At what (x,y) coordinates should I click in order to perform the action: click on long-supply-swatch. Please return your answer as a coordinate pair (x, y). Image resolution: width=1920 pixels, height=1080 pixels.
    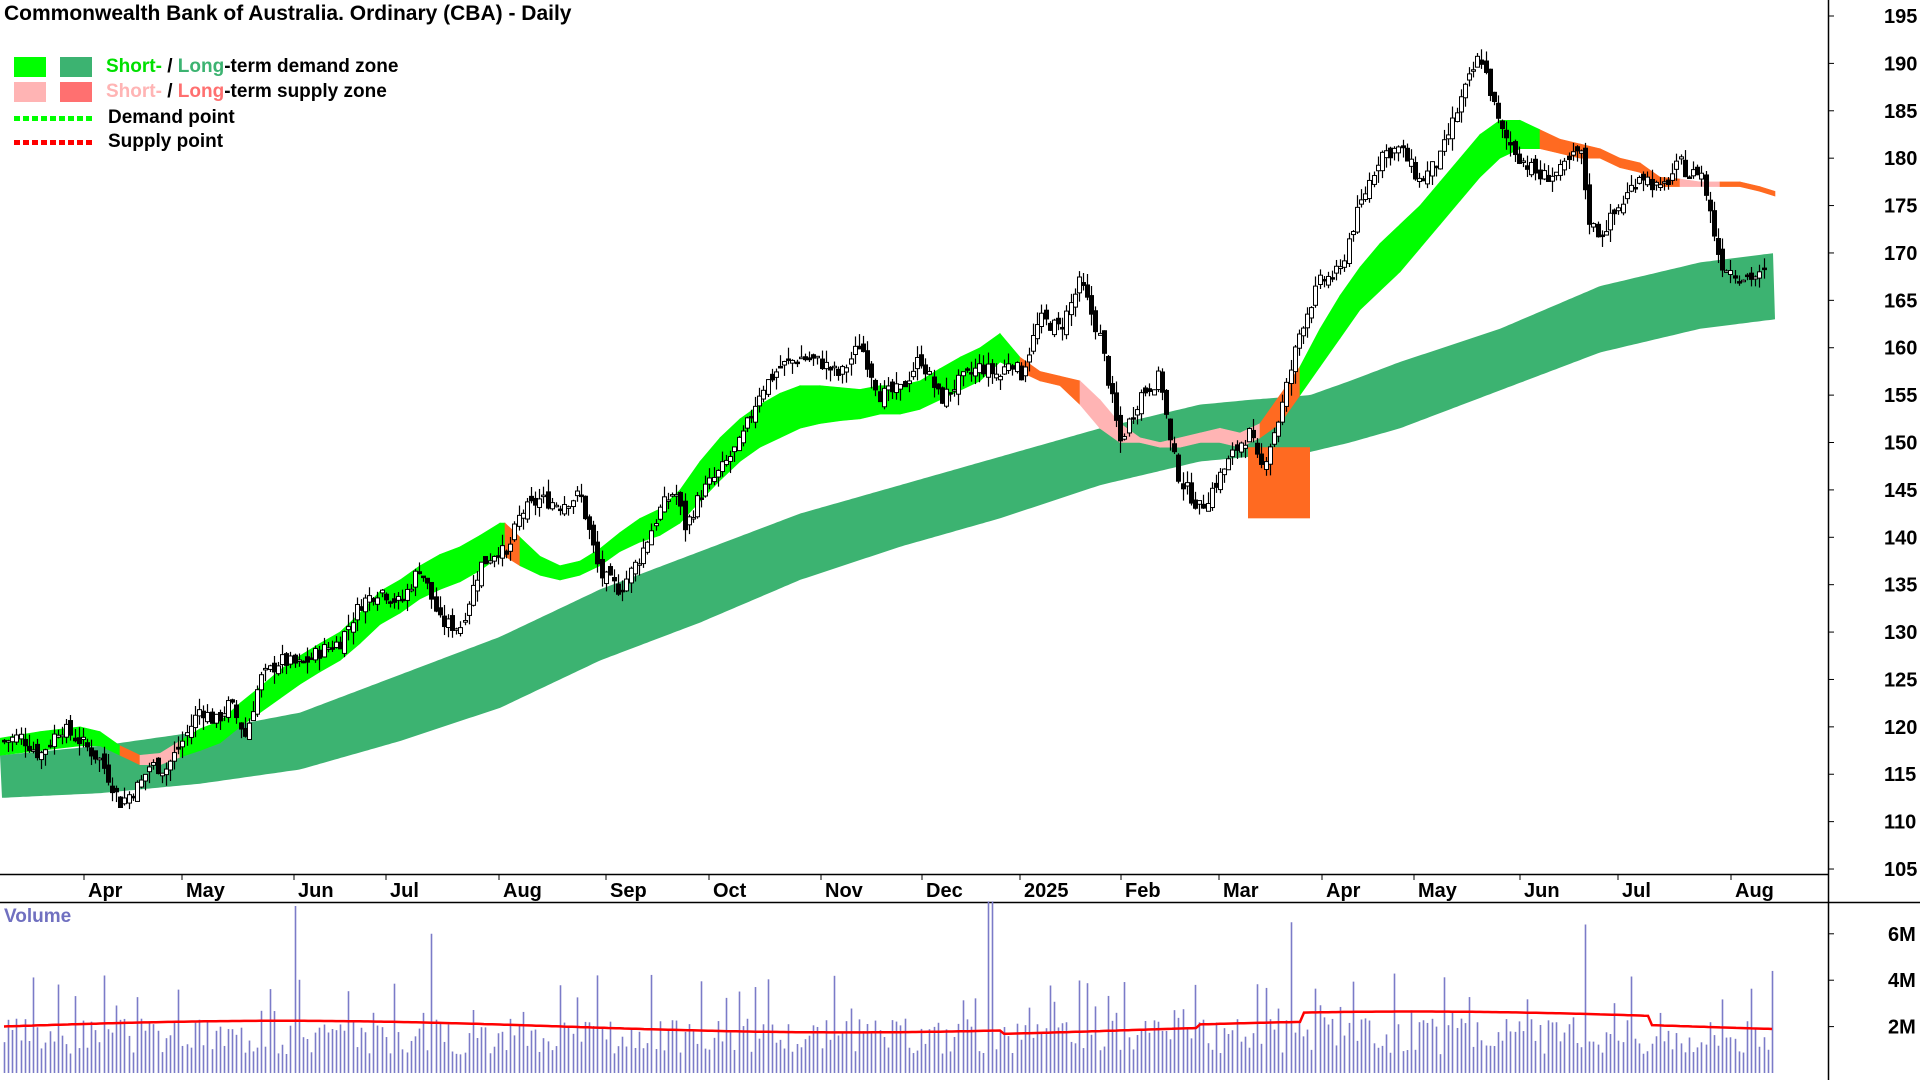
    Looking at the image, I should click on (76, 92).